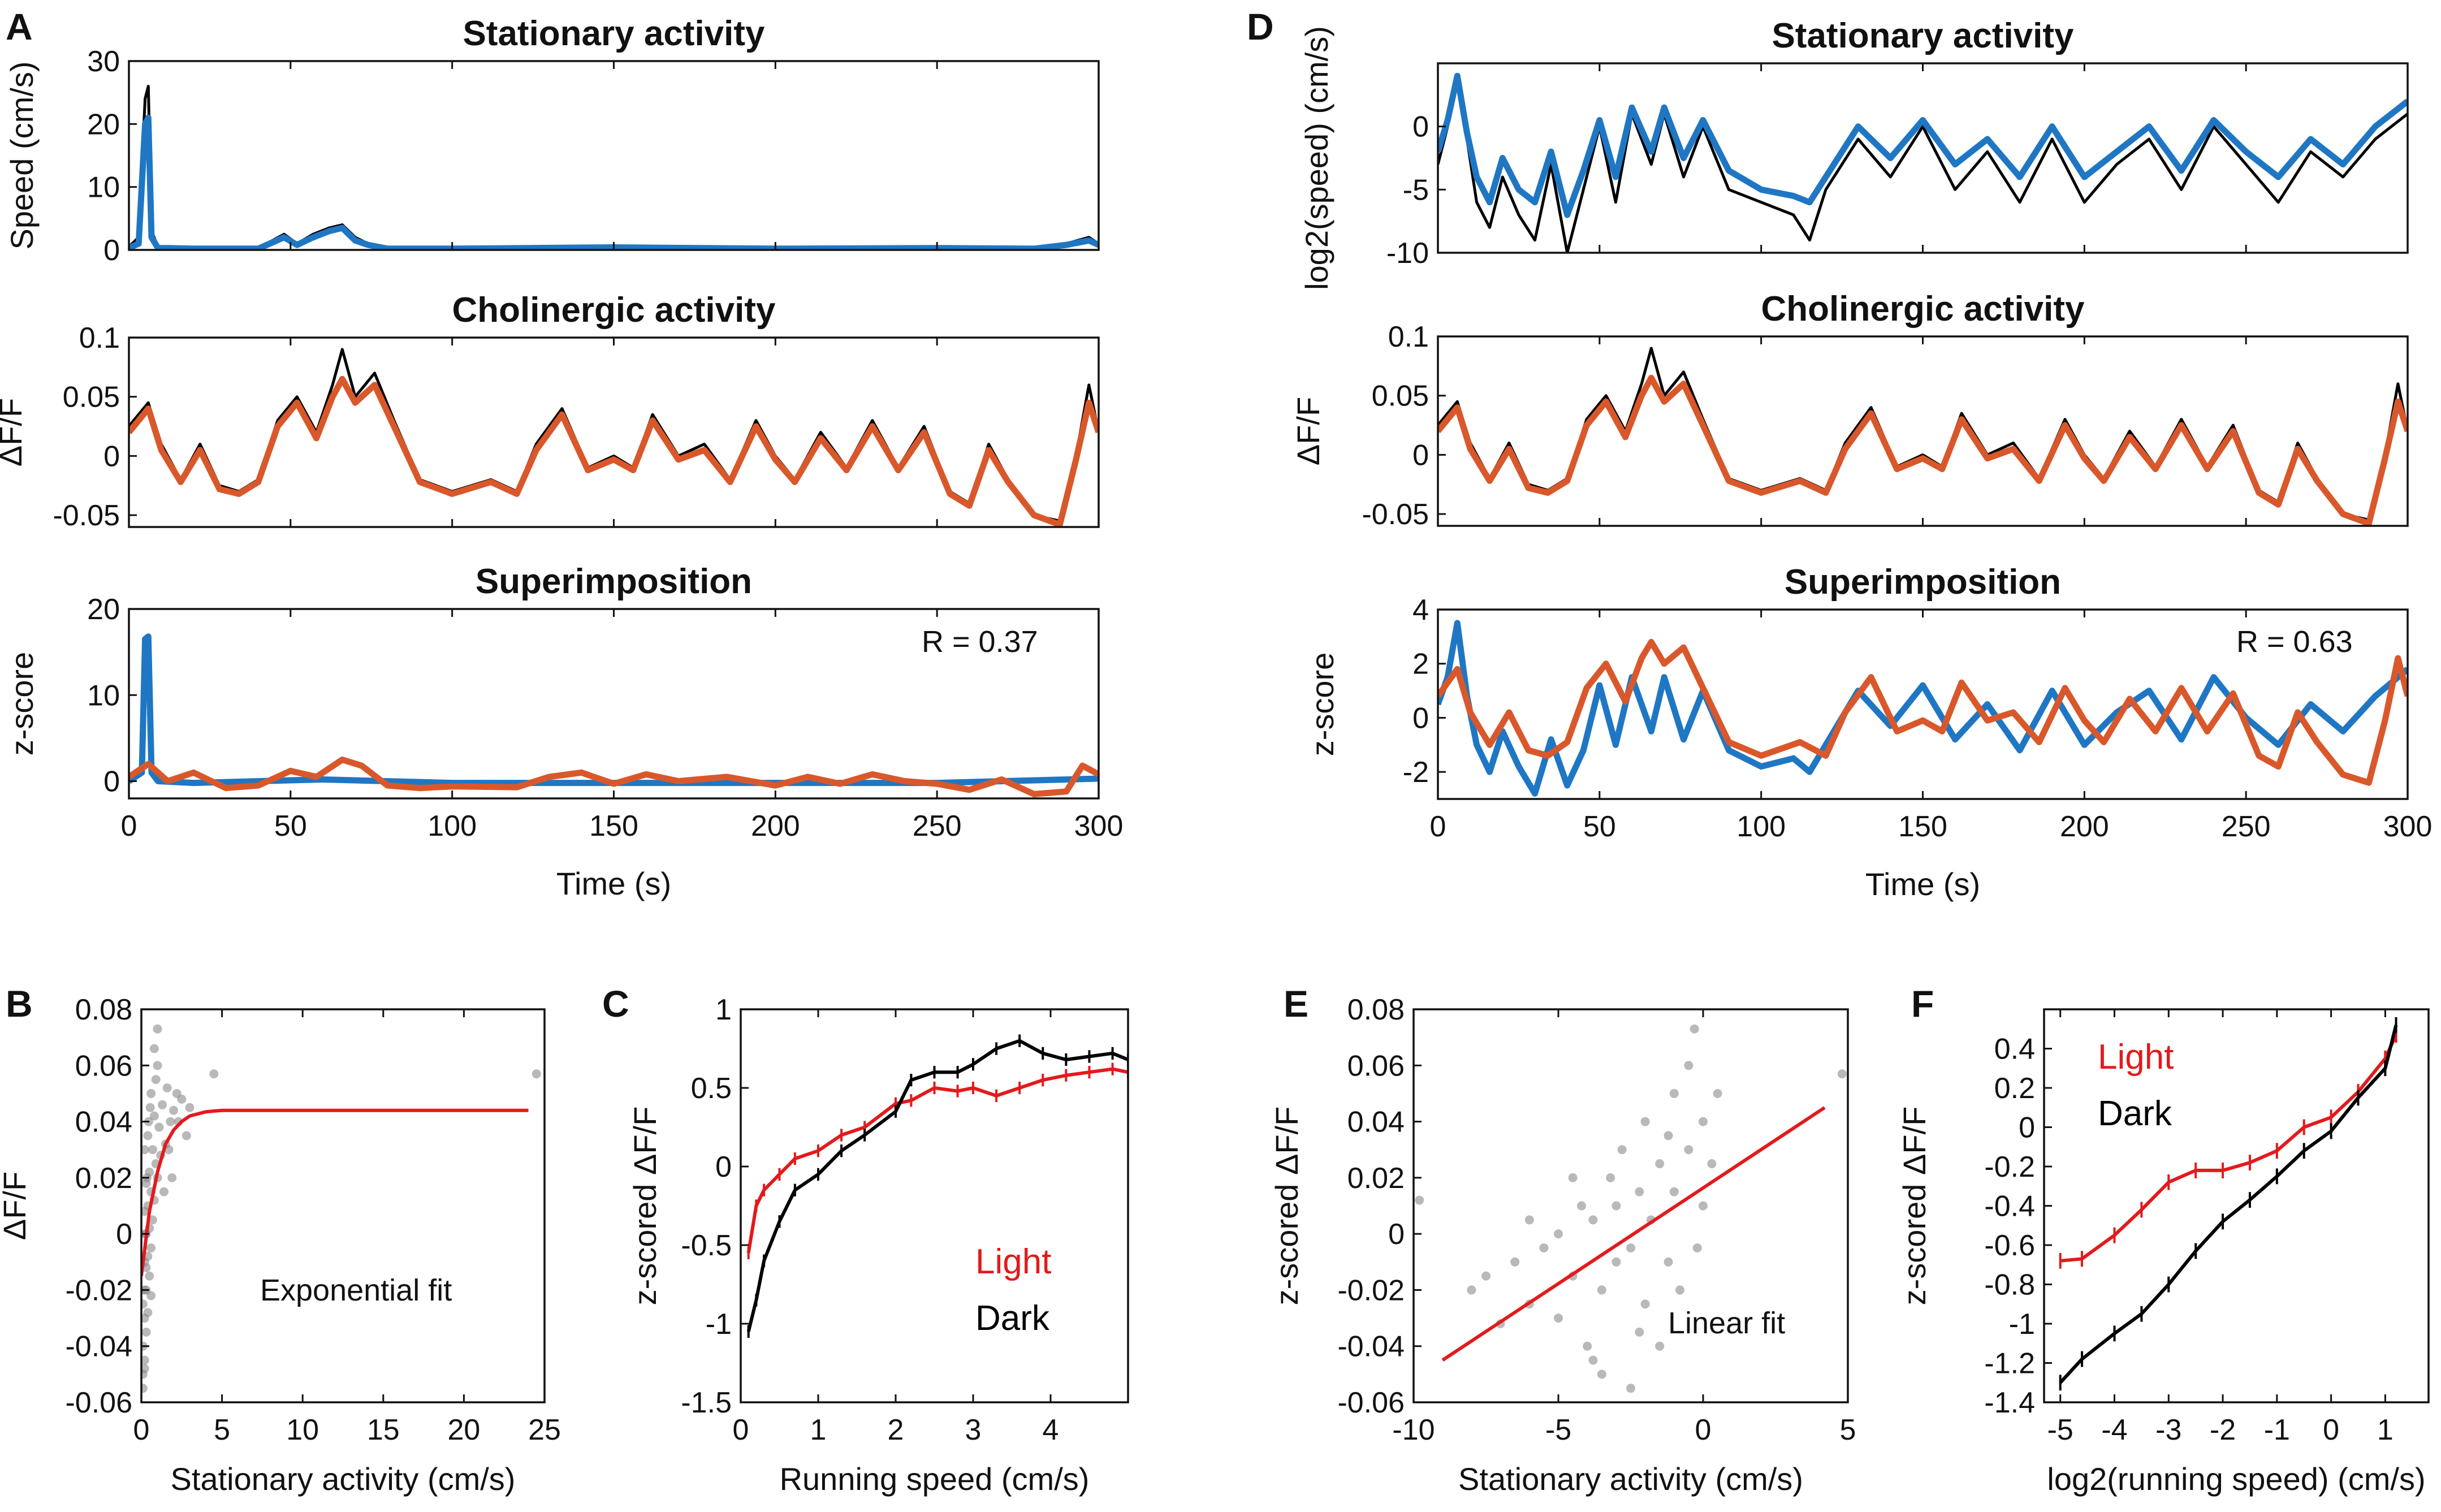 This screenshot has width=2441, height=1512. What do you see at coordinates (290, 827) in the screenshot?
I see `x-tick-label: 50` at bounding box center [290, 827].